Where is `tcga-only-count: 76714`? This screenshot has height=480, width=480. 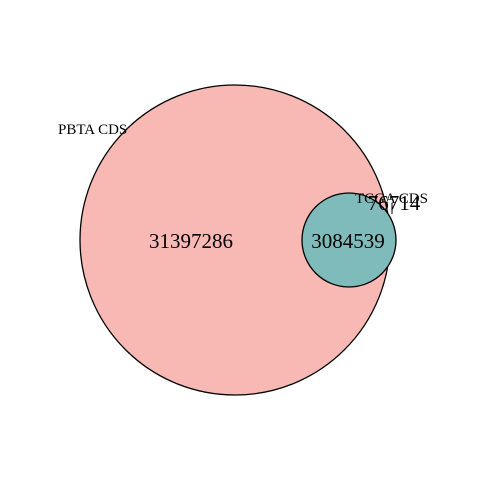
tcga-only-count: 76714 is located at coordinates (394, 203).